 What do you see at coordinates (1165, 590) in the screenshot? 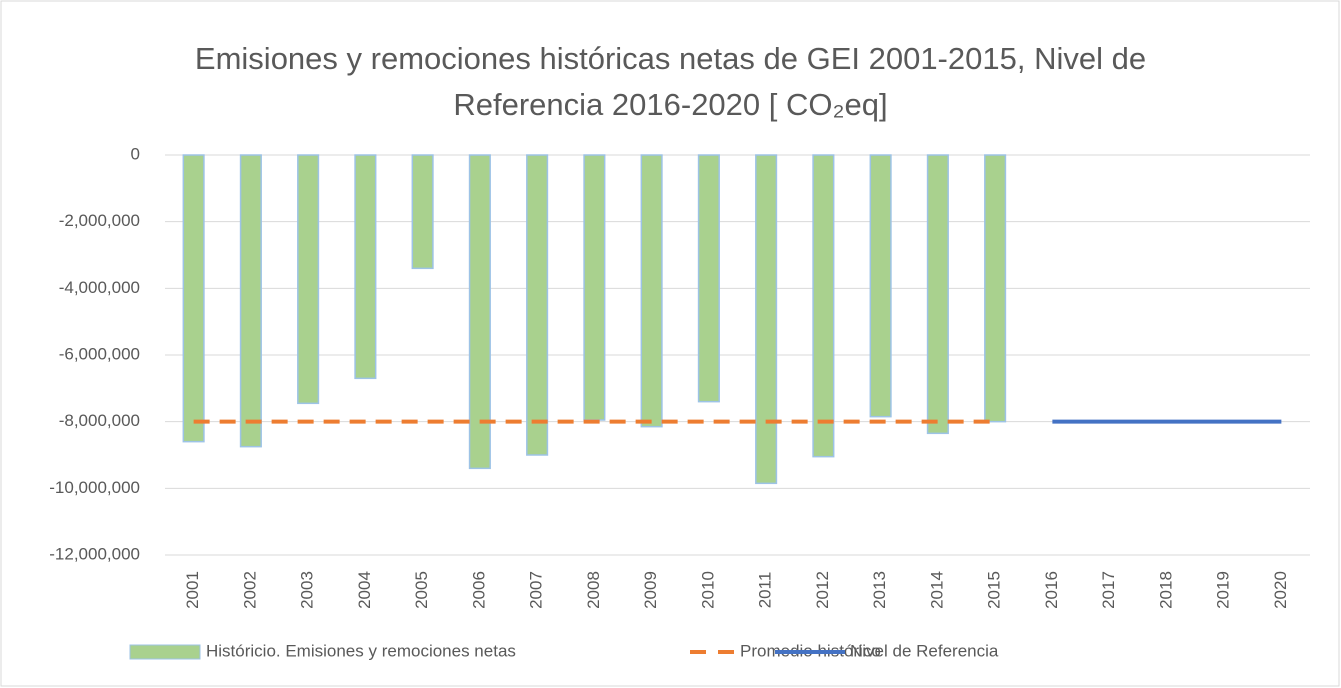
I see `x-tick-label: 2018` at bounding box center [1165, 590].